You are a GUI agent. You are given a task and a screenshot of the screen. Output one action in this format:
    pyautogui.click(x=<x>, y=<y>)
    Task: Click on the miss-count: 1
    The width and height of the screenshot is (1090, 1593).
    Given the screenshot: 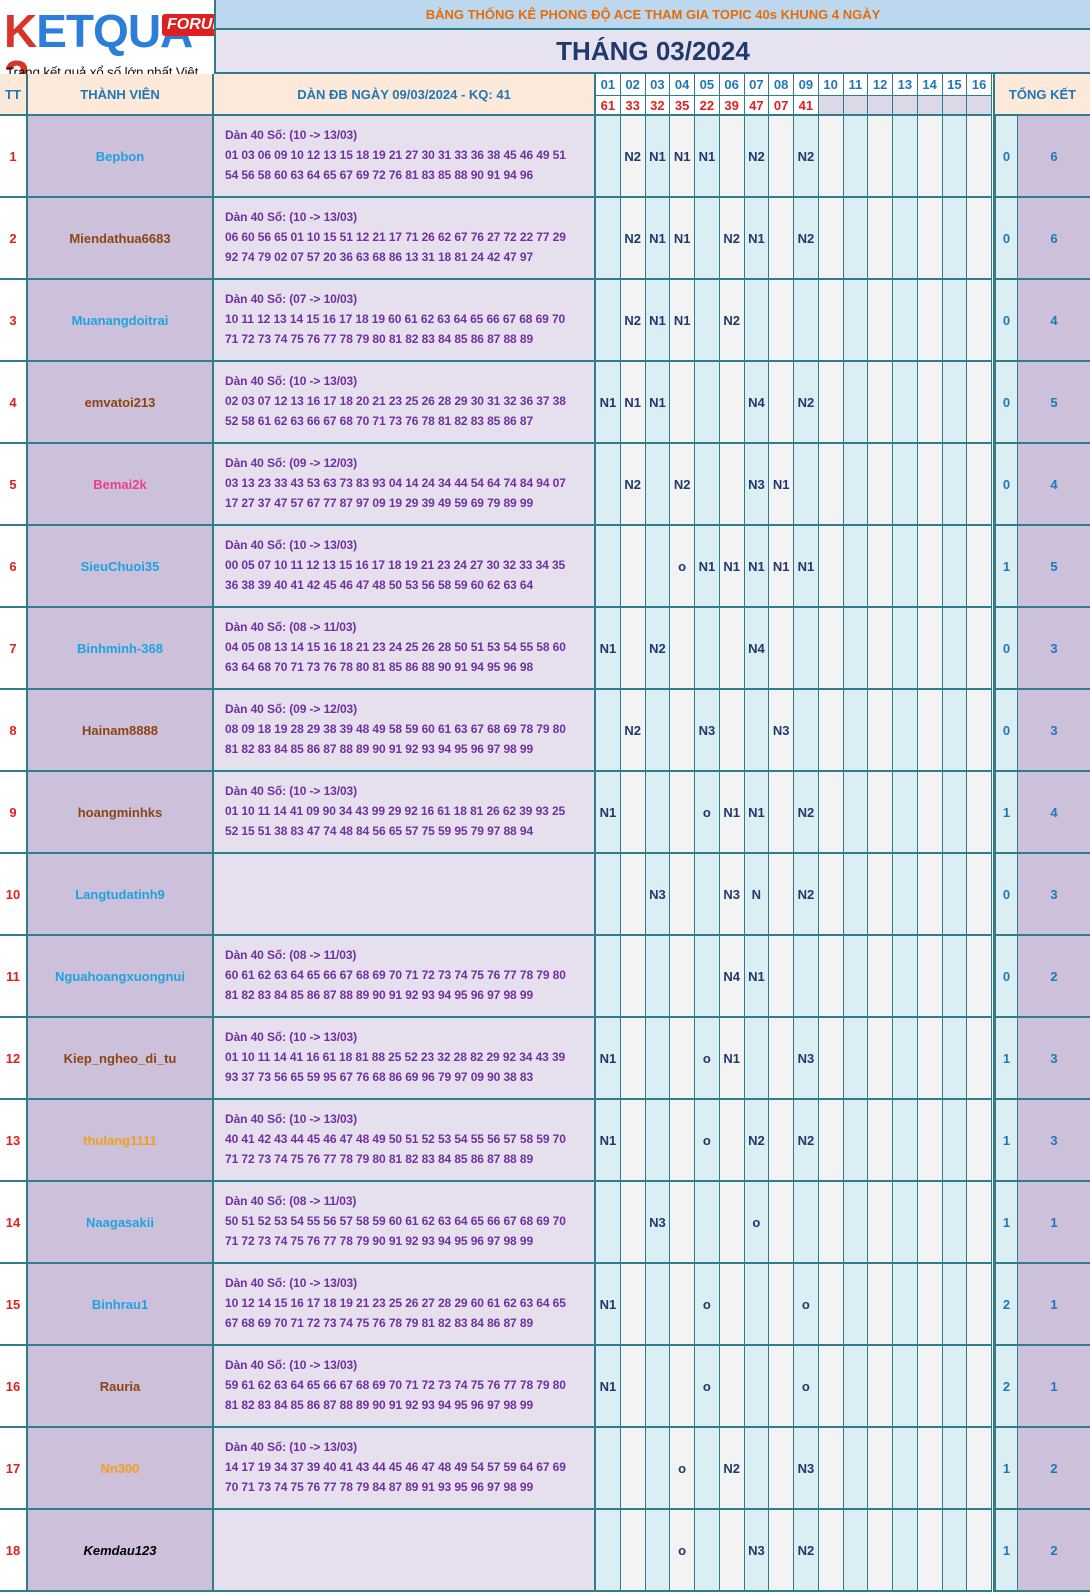 What is the action you would take?
    pyautogui.click(x=1005, y=813)
    